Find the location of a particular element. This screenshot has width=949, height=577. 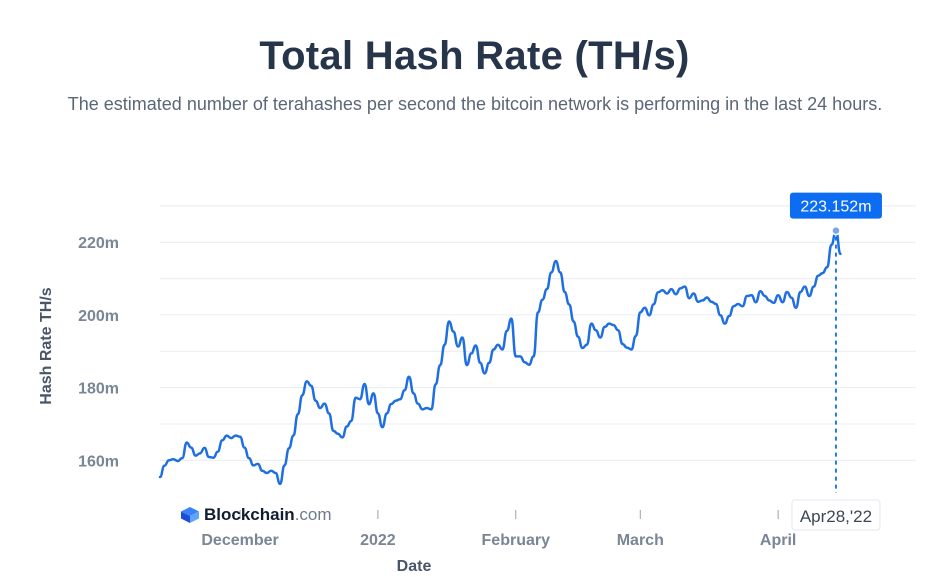

date-tooltip-text: Apr28,'22 is located at coordinates (836, 516).